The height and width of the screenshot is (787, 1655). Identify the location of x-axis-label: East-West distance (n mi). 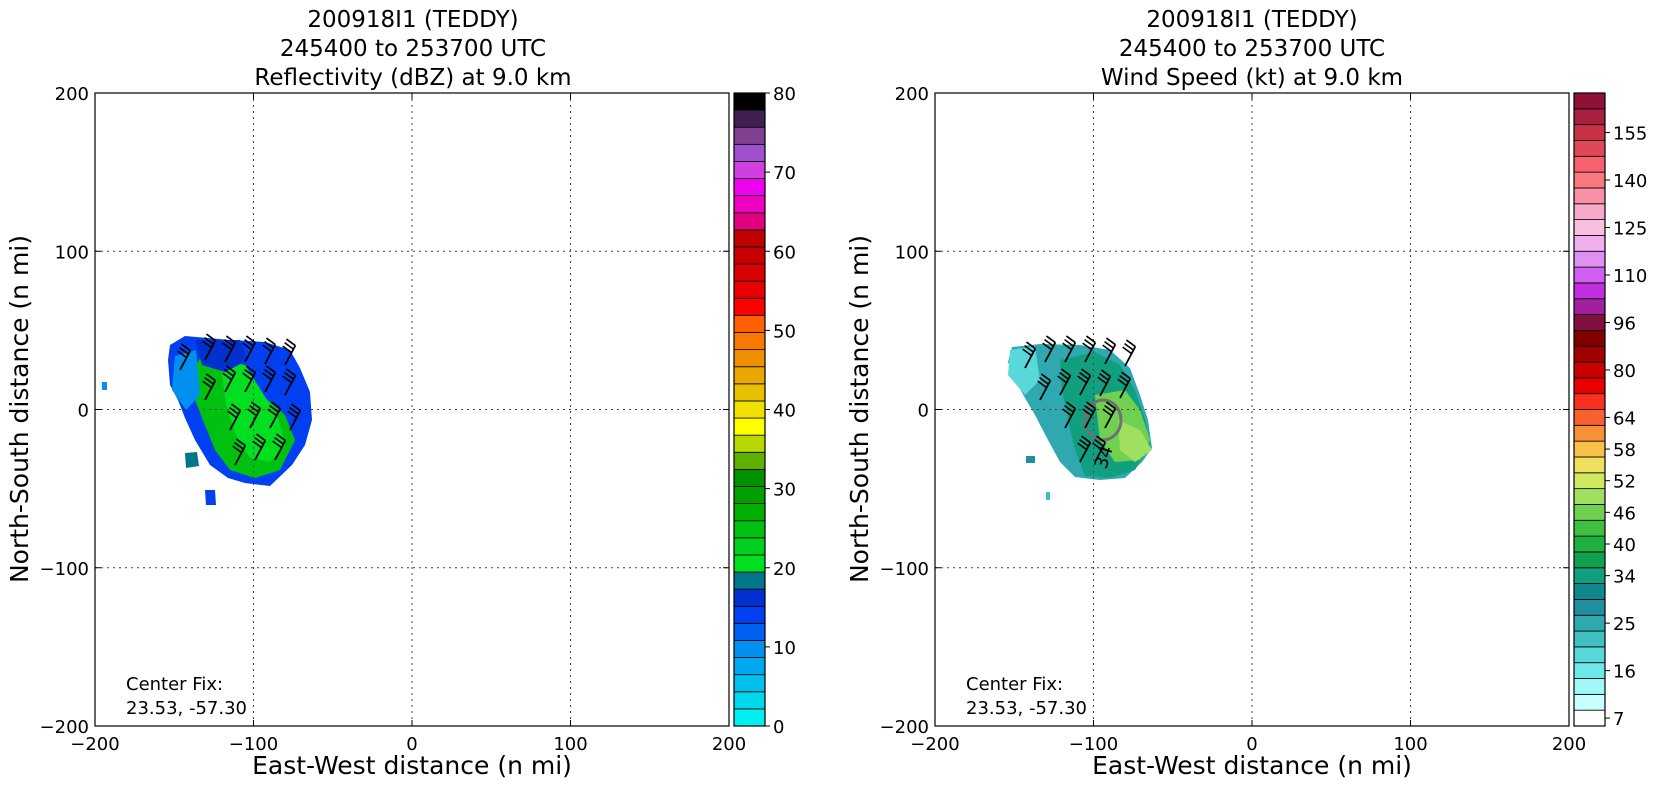
(1252, 765).